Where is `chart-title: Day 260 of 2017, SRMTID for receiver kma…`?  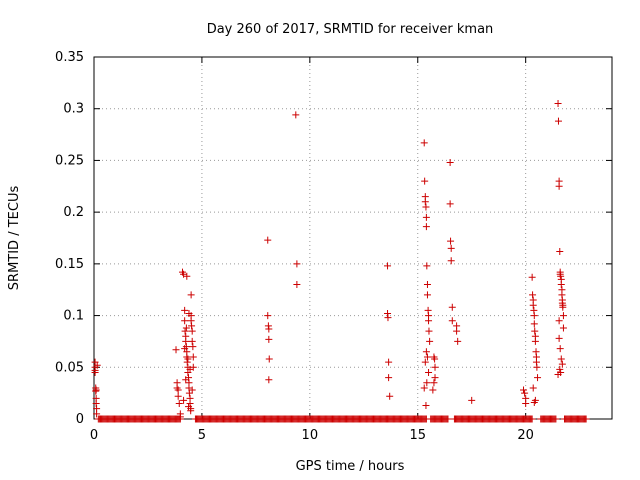
chart-title: Day 260 of 2017, SRMTID for receiver kma… is located at coordinates (350, 29).